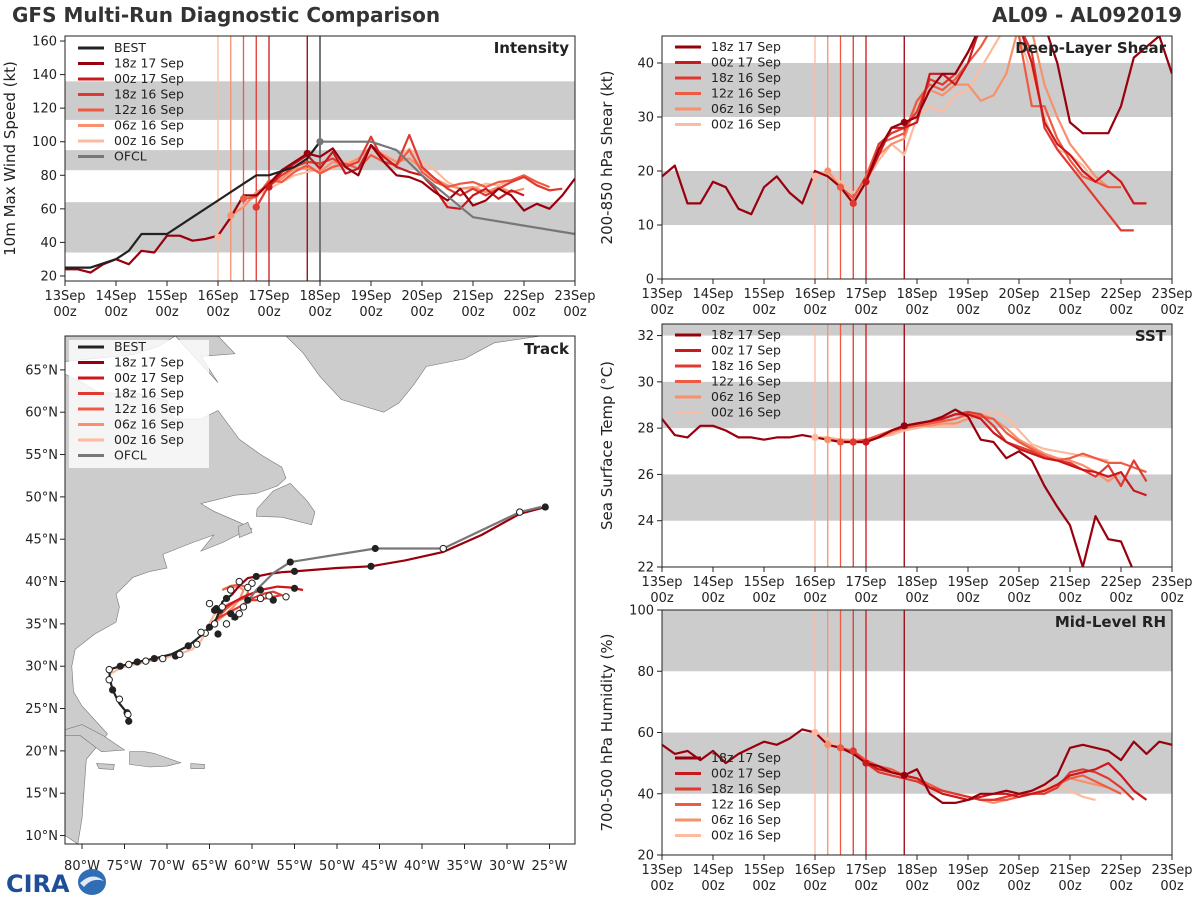  Describe the element at coordinates (41, 370) in the screenshot. I see `lat-tick-label: 65°N` at that location.